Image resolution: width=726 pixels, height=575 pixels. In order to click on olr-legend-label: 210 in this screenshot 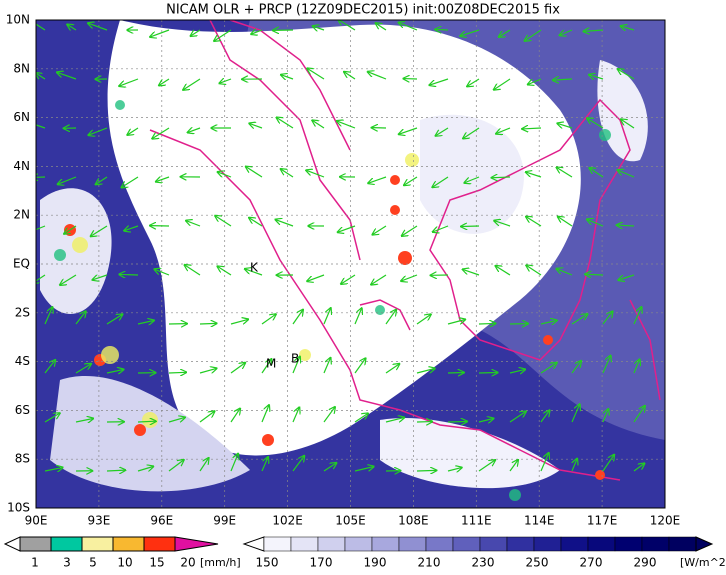, I will do `click(429, 563)`.